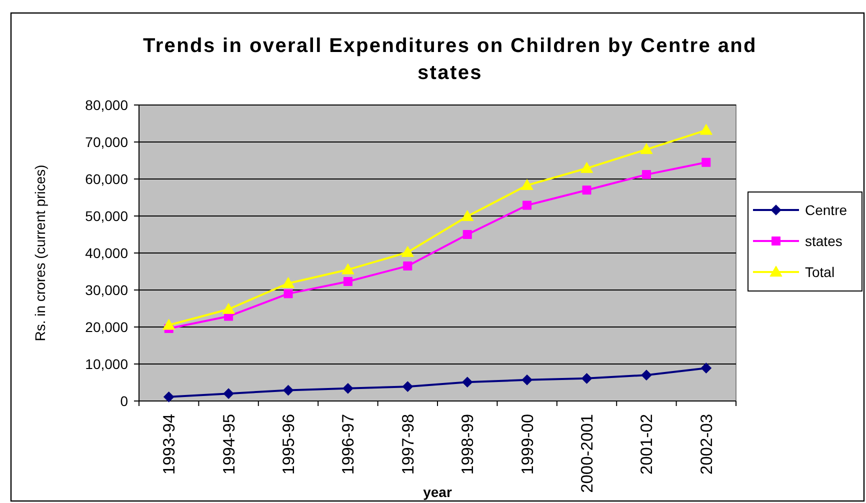 This screenshot has width=866, height=503. Describe the element at coordinates (106, 364) in the screenshot. I see `y-tick-label: 10,000` at that location.